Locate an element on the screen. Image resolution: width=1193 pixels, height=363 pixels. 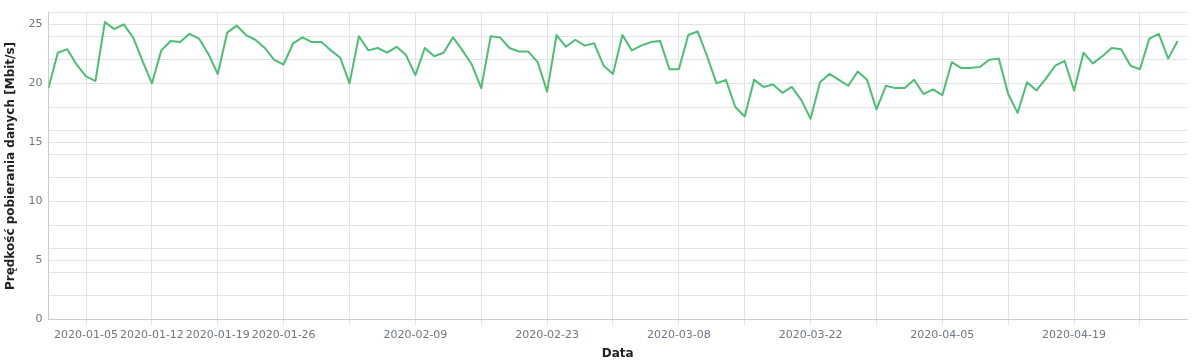
x-tick-label: 2020-01-05 is located at coordinates (86, 334).